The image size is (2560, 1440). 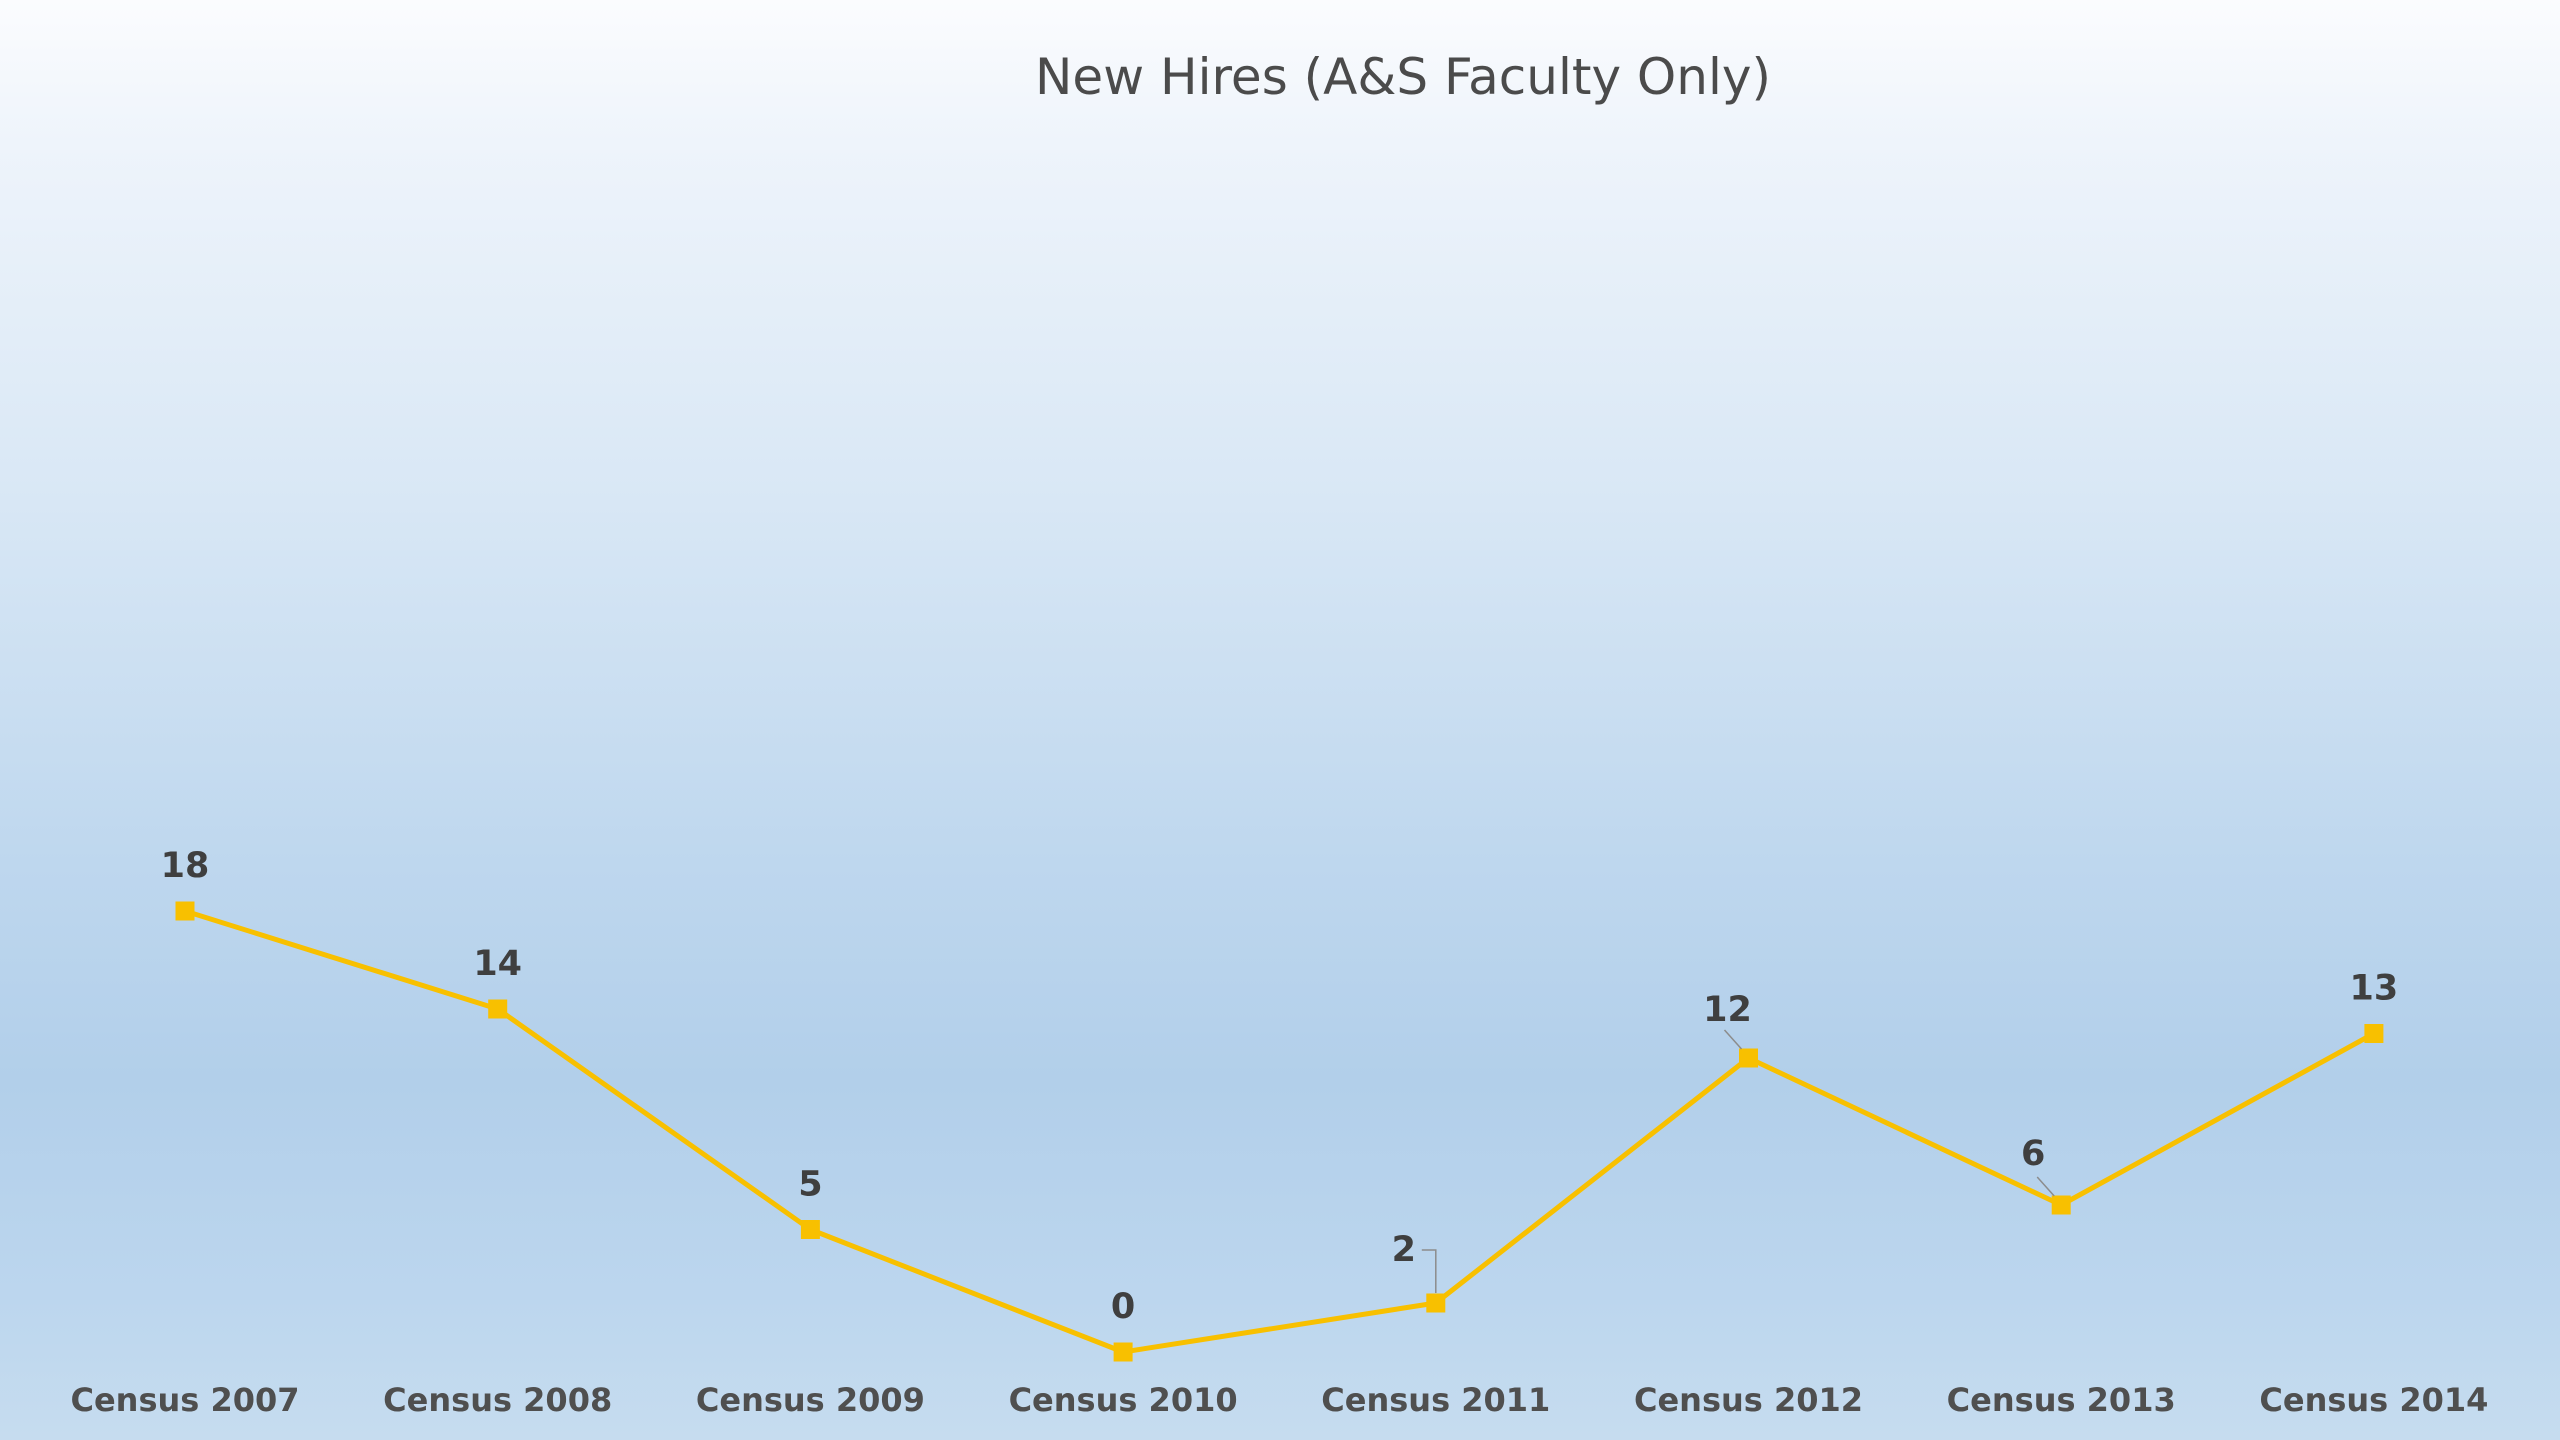 I want to click on category-label: Census 2014, so click(x=2373, y=1400).